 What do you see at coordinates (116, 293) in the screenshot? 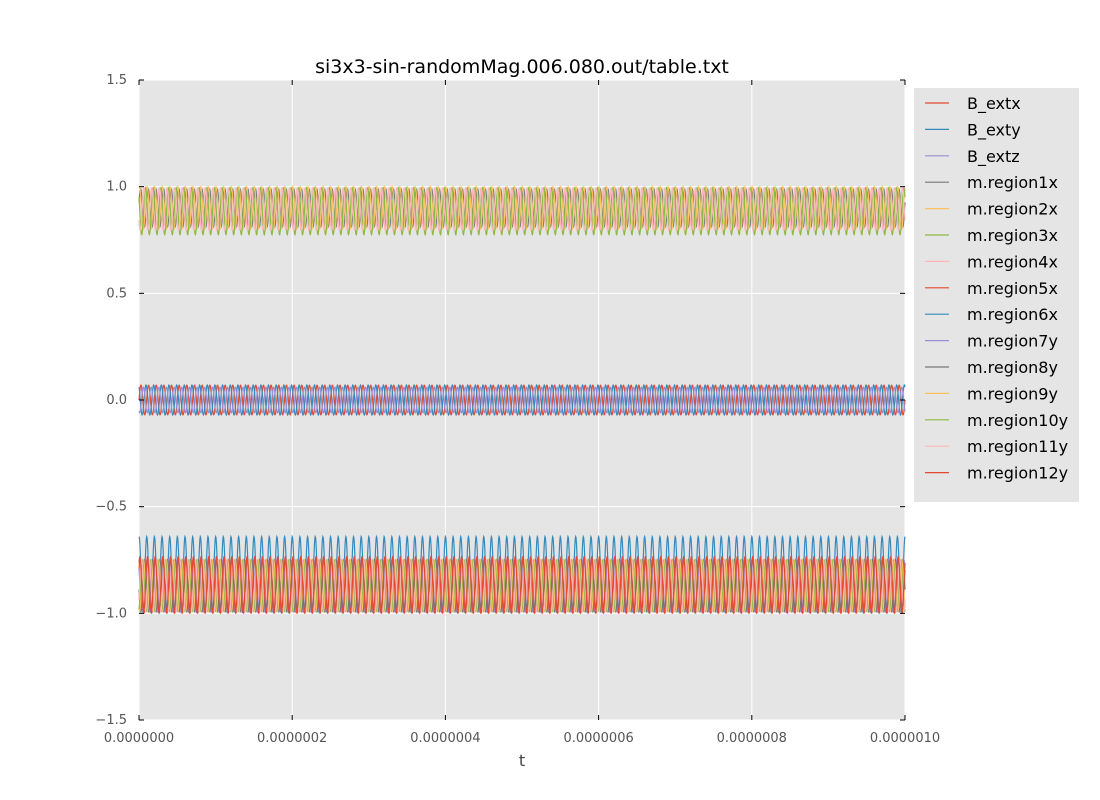
I see `y-tick-label: 0.5` at bounding box center [116, 293].